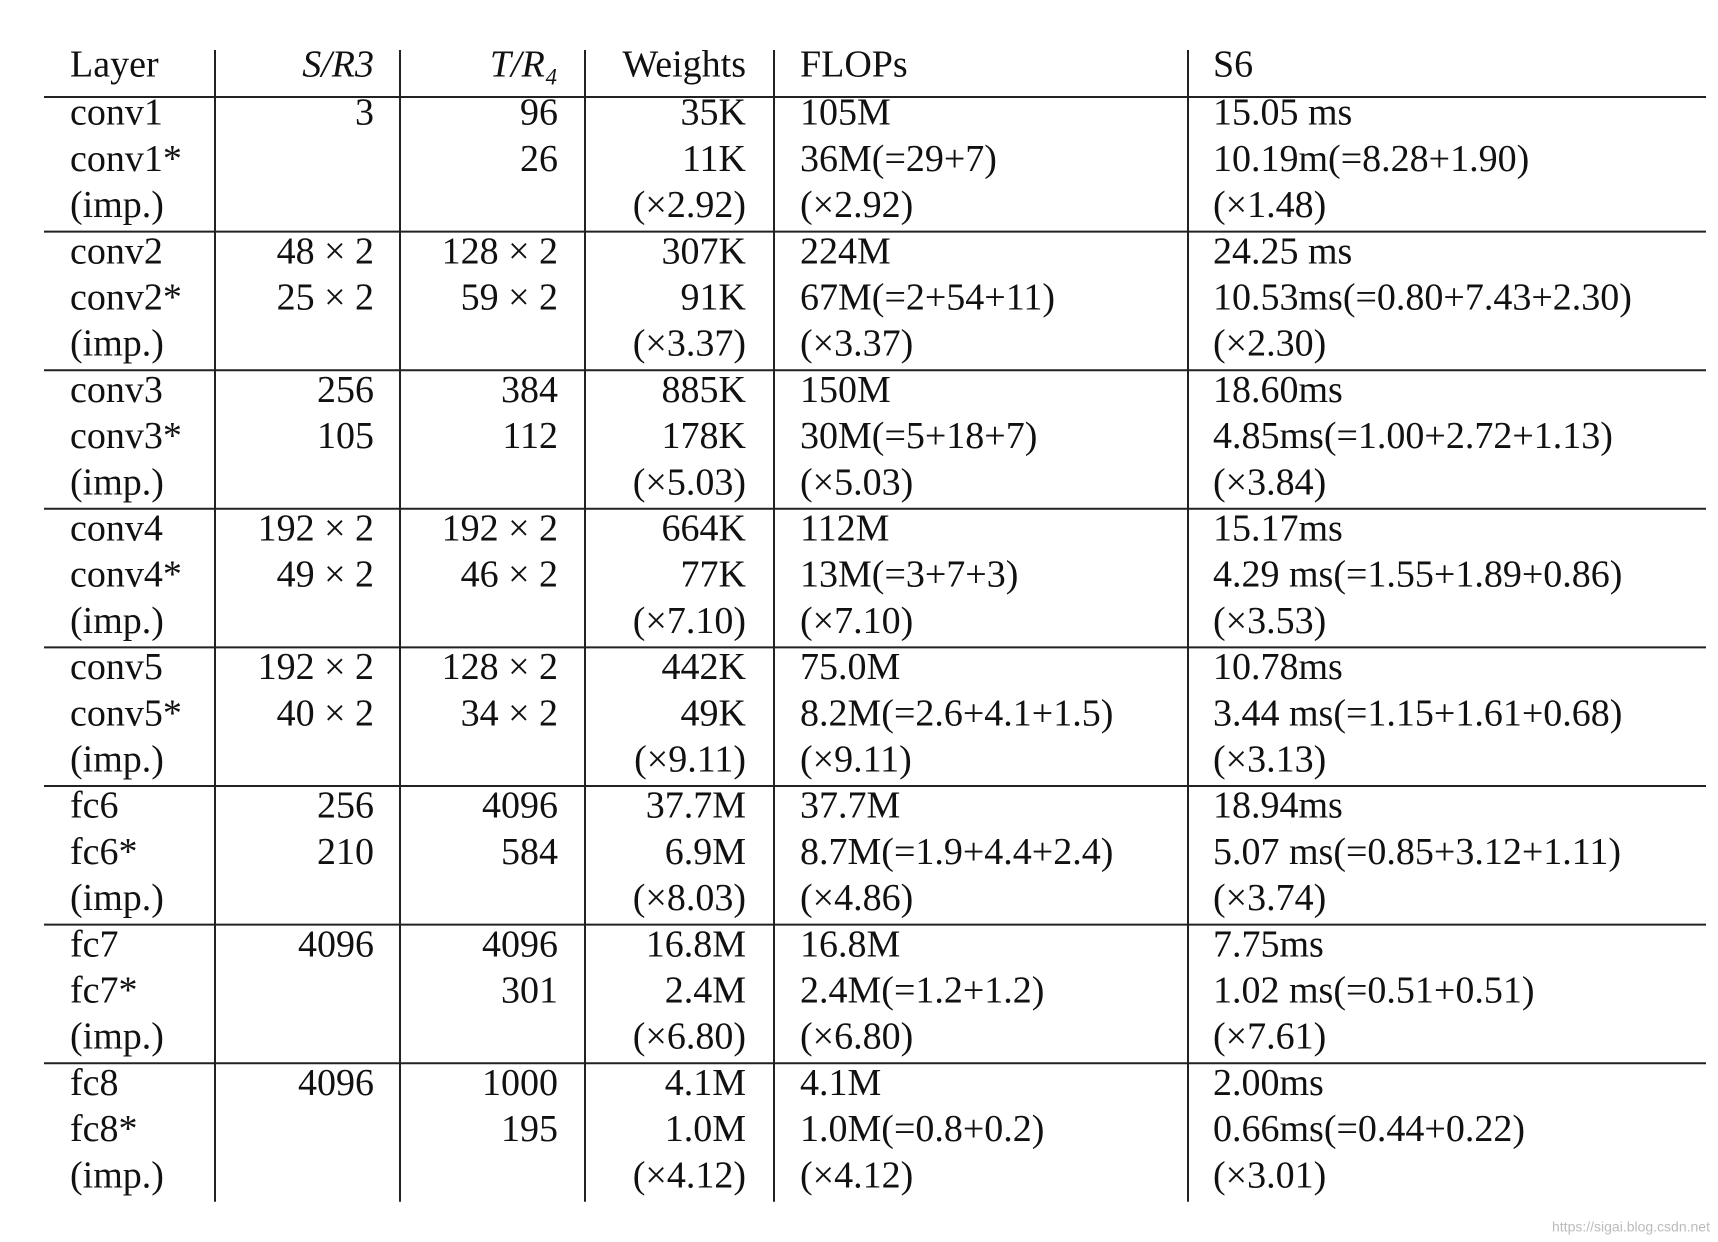 The image size is (1718, 1242). What do you see at coordinates (684, 65) in the screenshot?
I see `header-cell: Weights` at bounding box center [684, 65].